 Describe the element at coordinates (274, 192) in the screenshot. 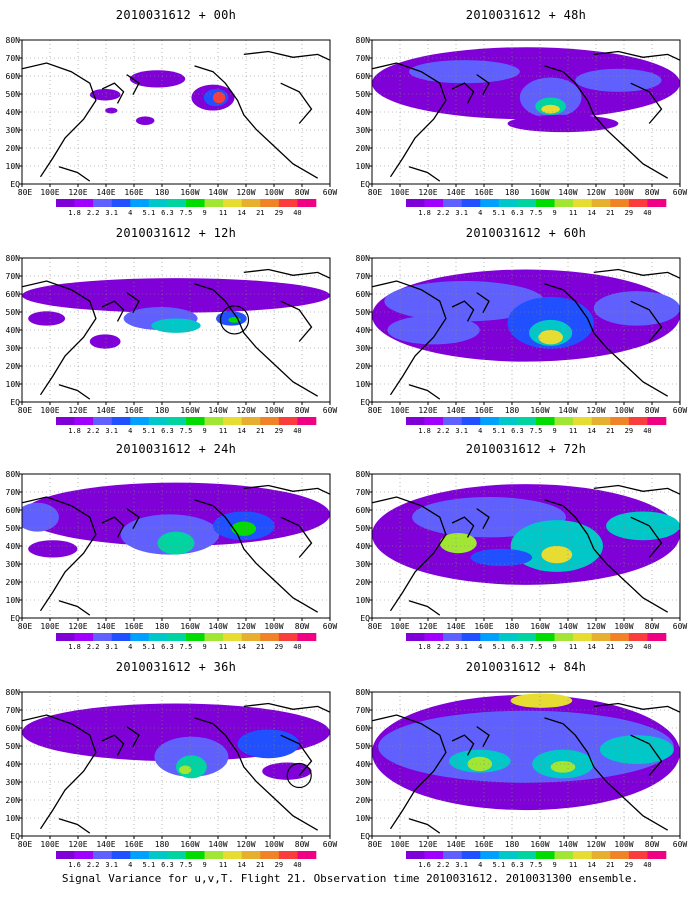

I see `x-tick-label: 100W` at that location.